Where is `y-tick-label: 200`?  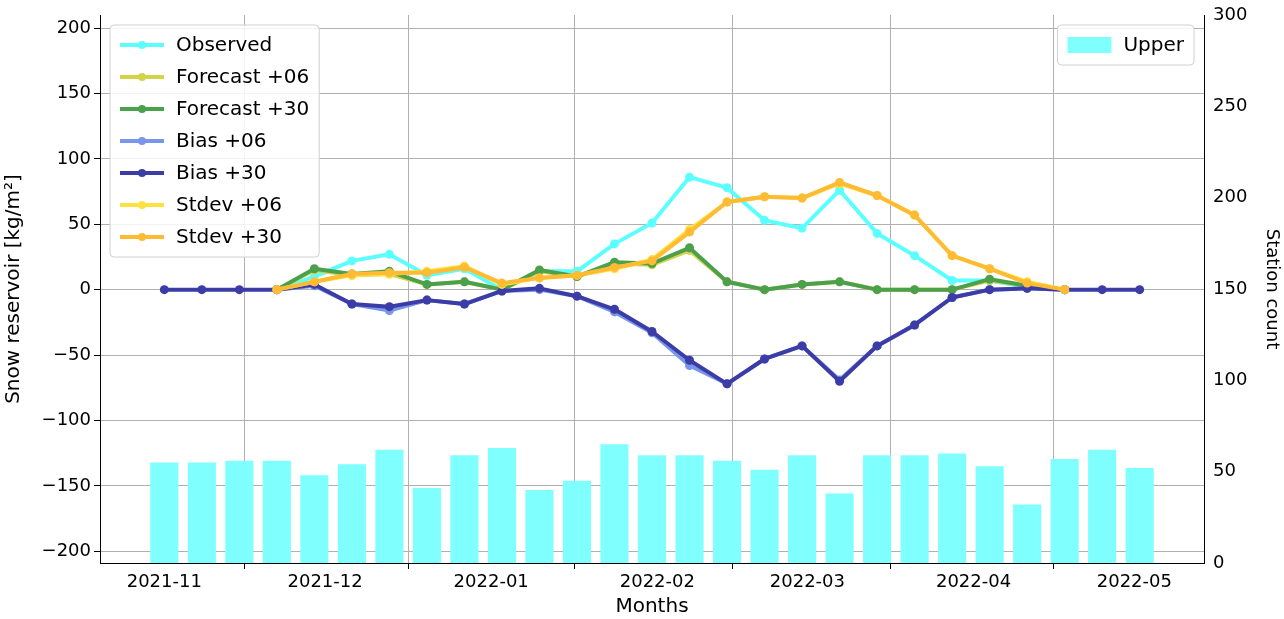 y-tick-label: 200 is located at coordinates (73, 26).